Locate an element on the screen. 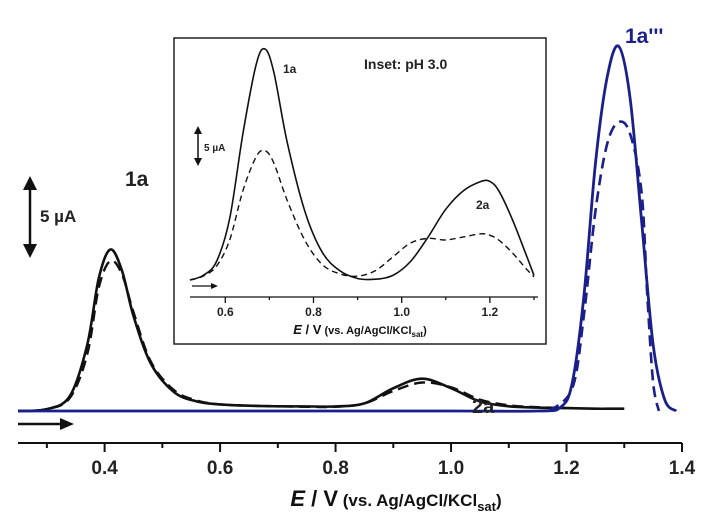  main-x-tick-label: 1.4 is located at coordinates (682, 468).